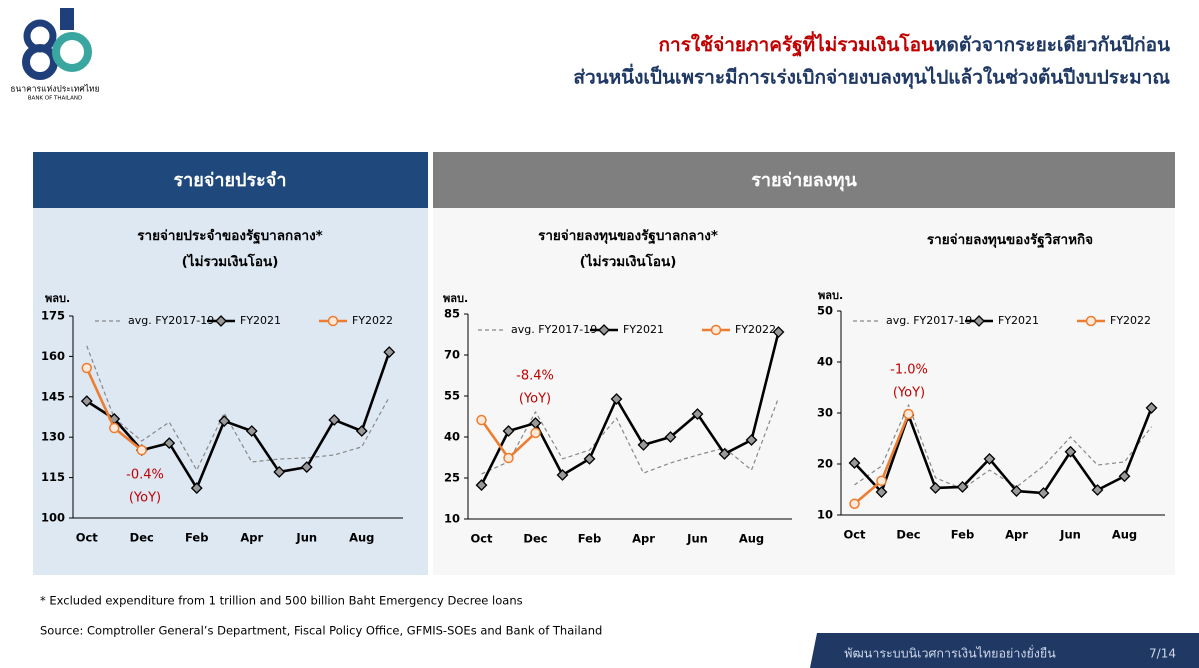 Image resolution: width=1199 pixels, height=668 pixels. Describe the element at coordinates (53, 518) in the screenshot. I see `y-tick-label: 100` at that location.